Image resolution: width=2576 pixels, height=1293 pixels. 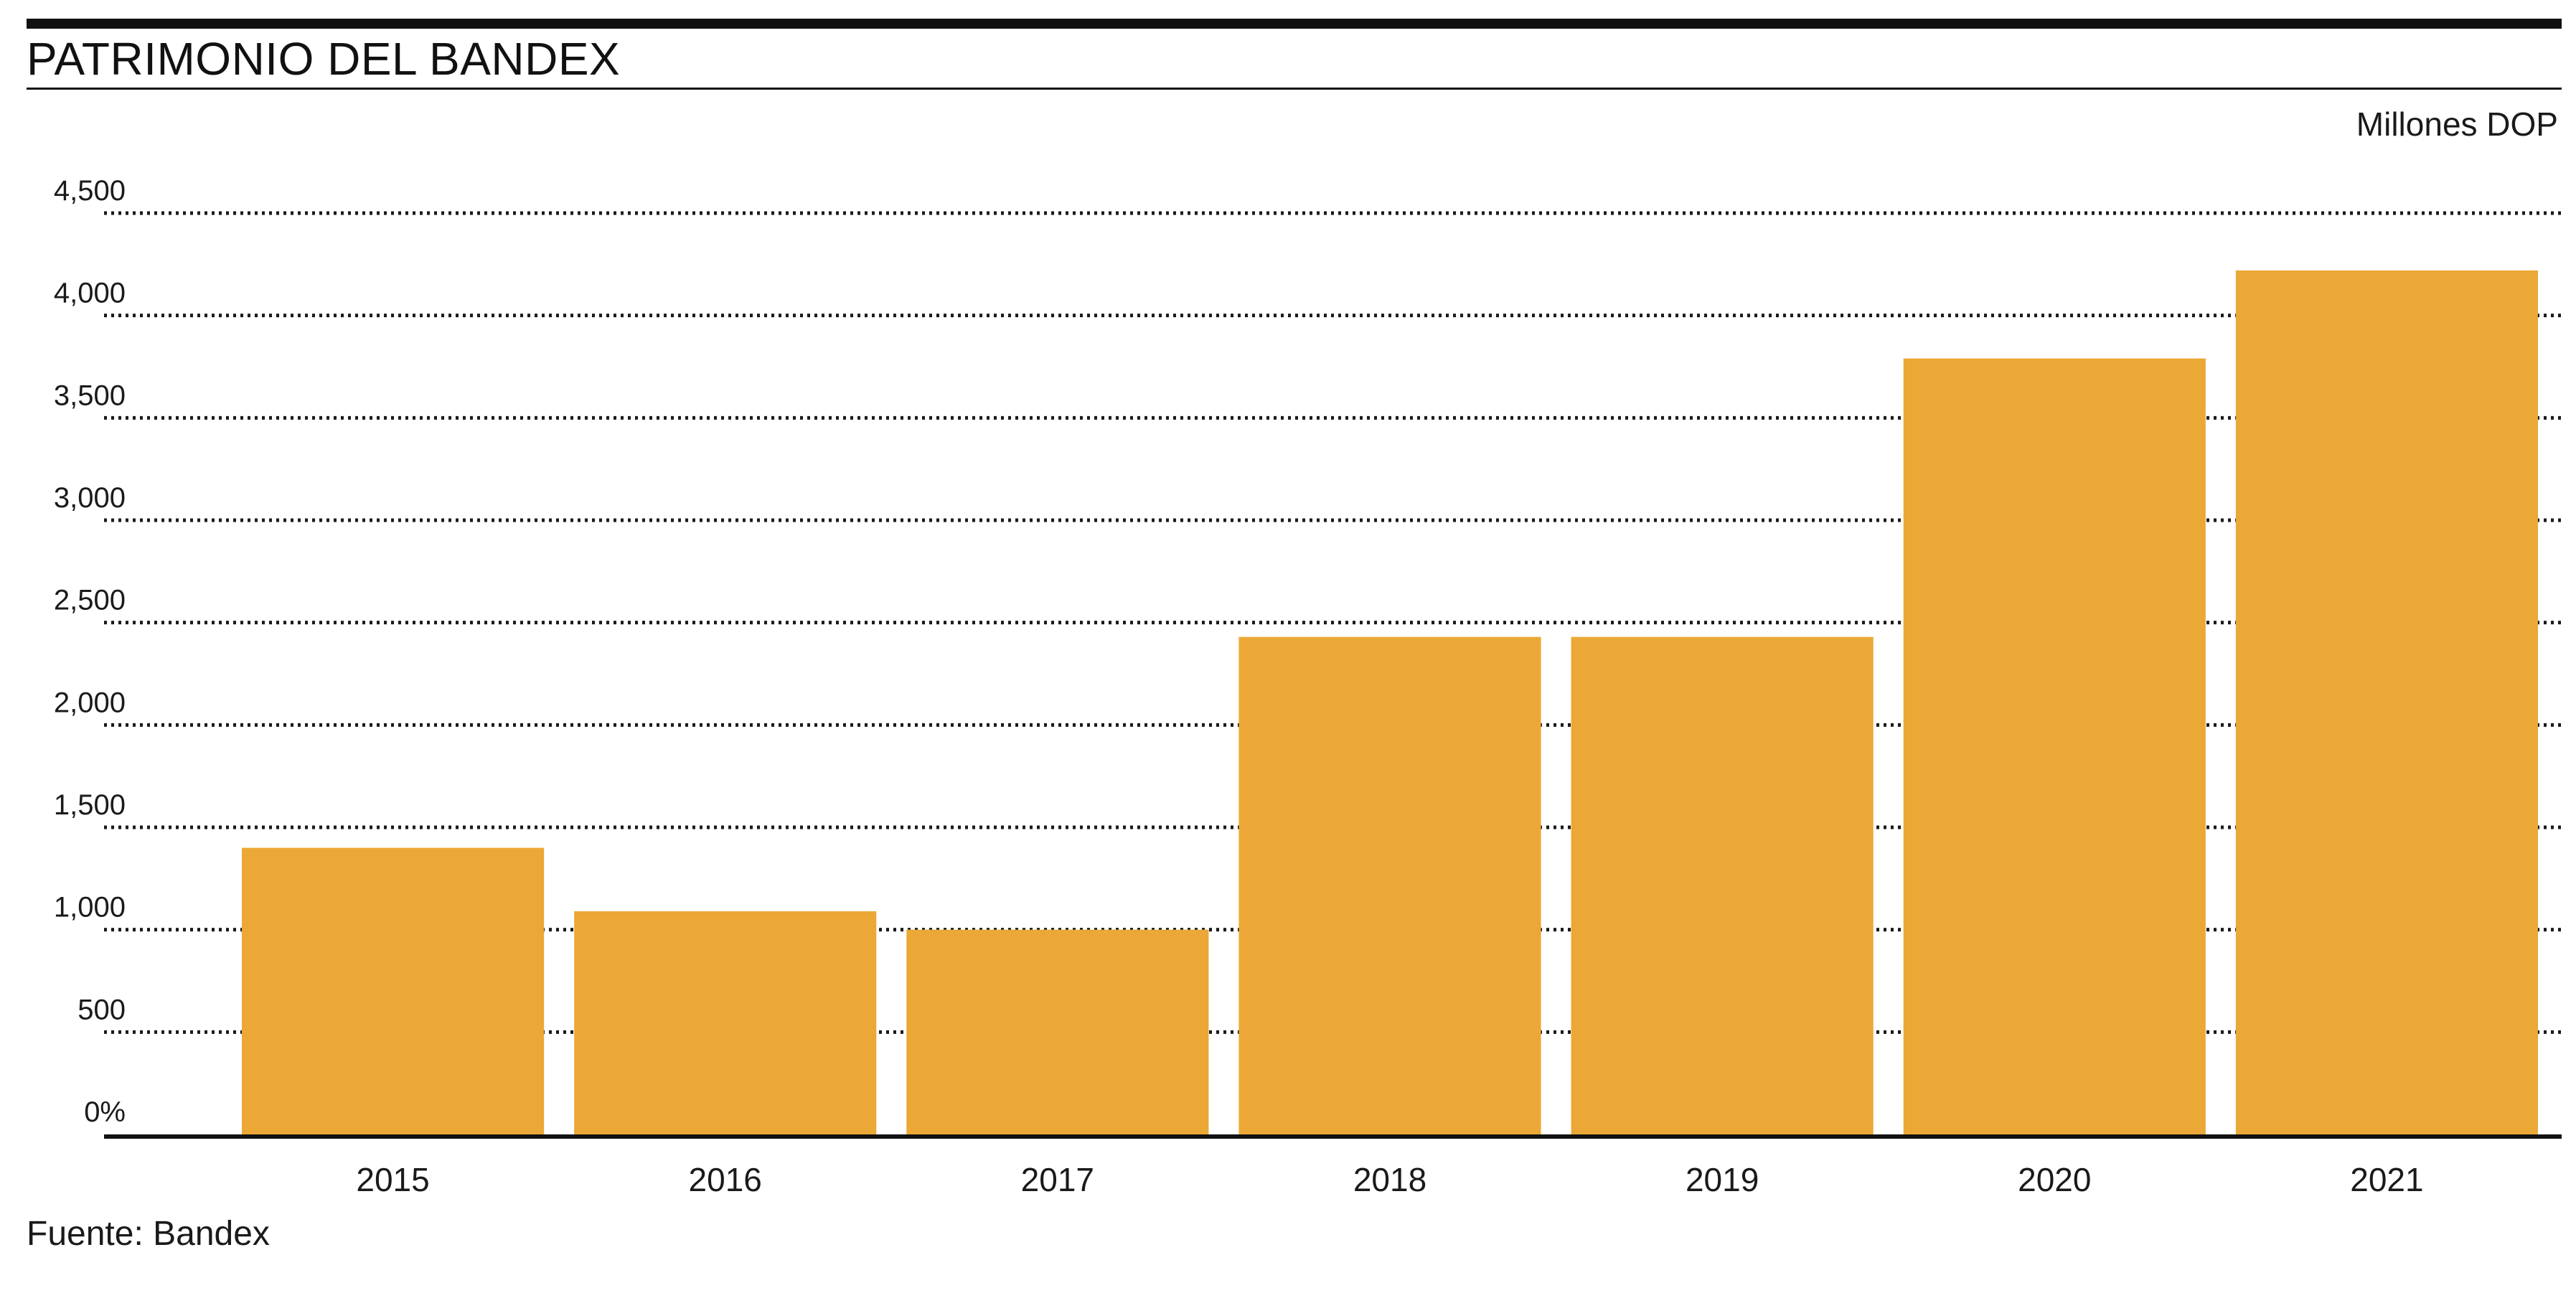 What do you see at coordinates (392, 1179) in the screenshot?
I see `x-tick-label: 2015` at bounding box center [392, 1179].